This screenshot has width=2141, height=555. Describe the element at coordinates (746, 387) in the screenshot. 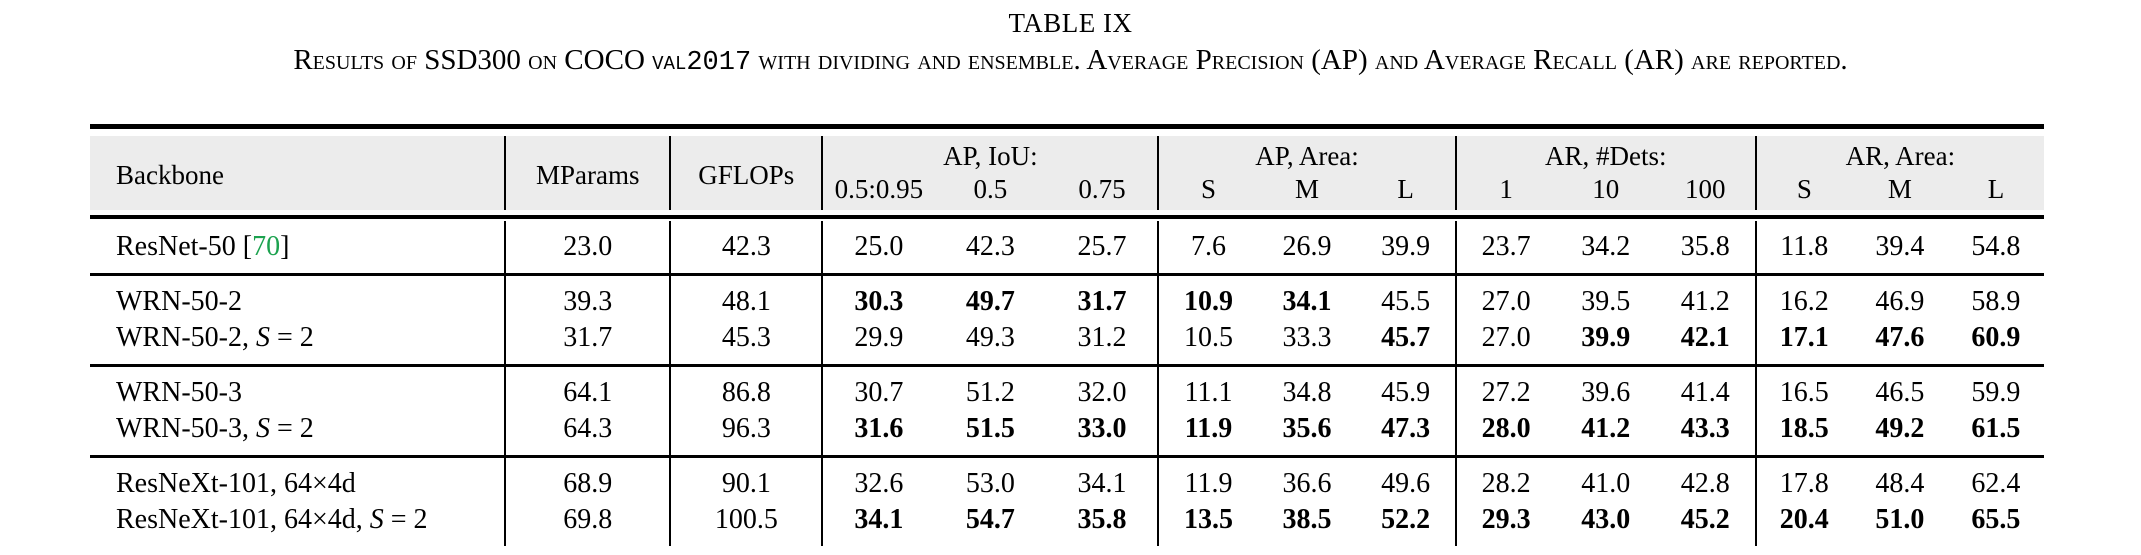

I see `metric-value-cell: 86.8` at that location.